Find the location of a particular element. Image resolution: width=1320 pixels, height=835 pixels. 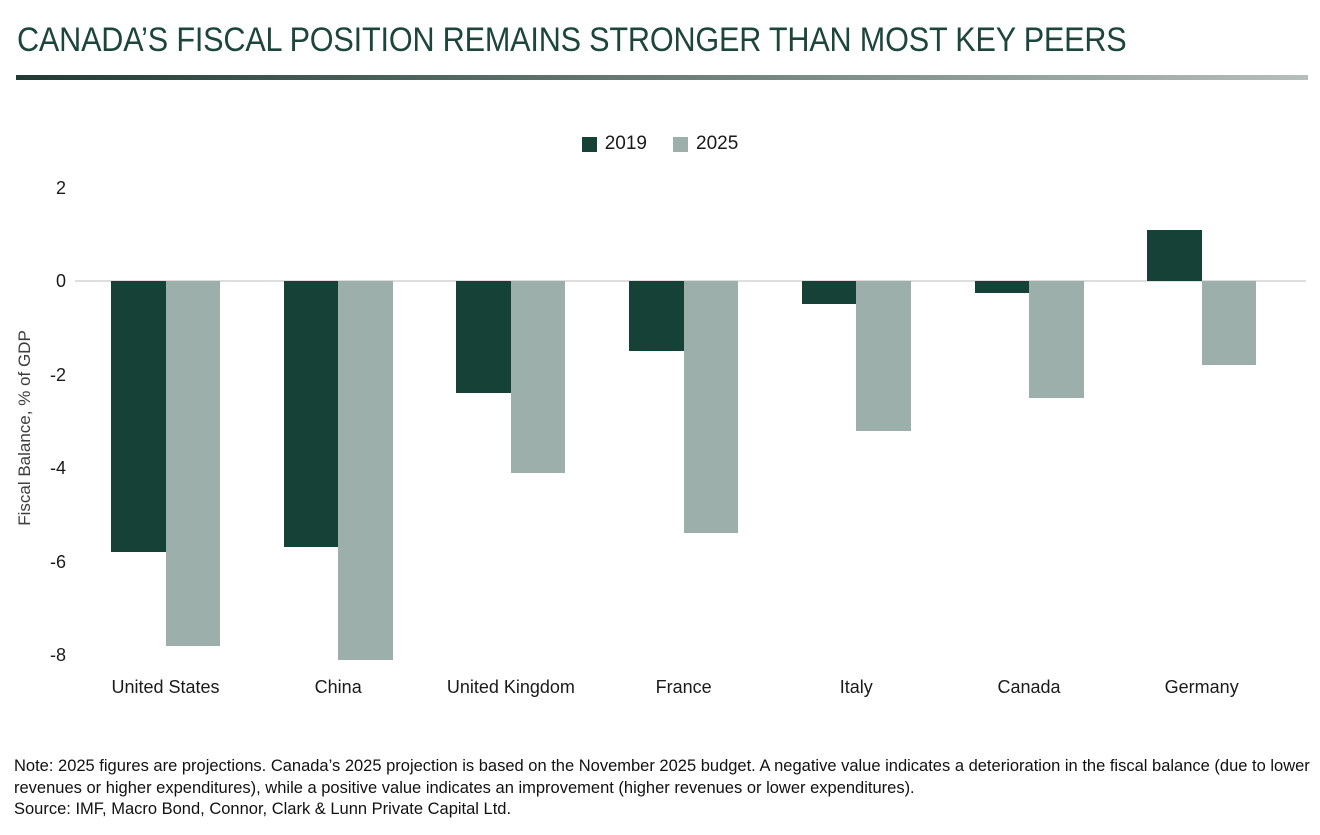

bar-2019-france is located at coordinates (656, 316).